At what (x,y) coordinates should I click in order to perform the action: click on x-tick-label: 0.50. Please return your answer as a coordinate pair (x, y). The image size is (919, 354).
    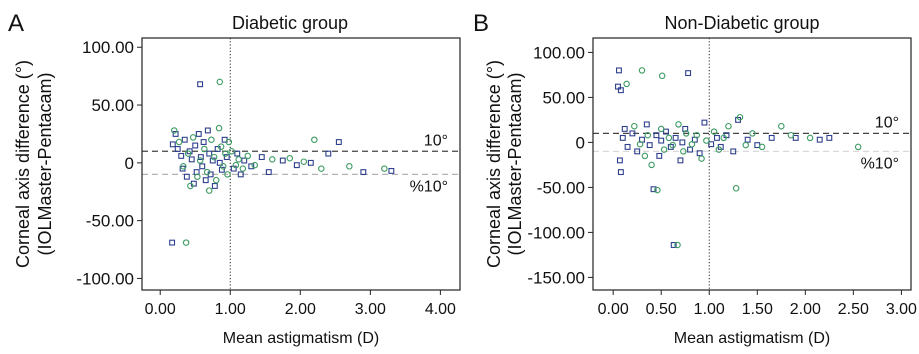
    Looking at the image, I should click on (661, 309).